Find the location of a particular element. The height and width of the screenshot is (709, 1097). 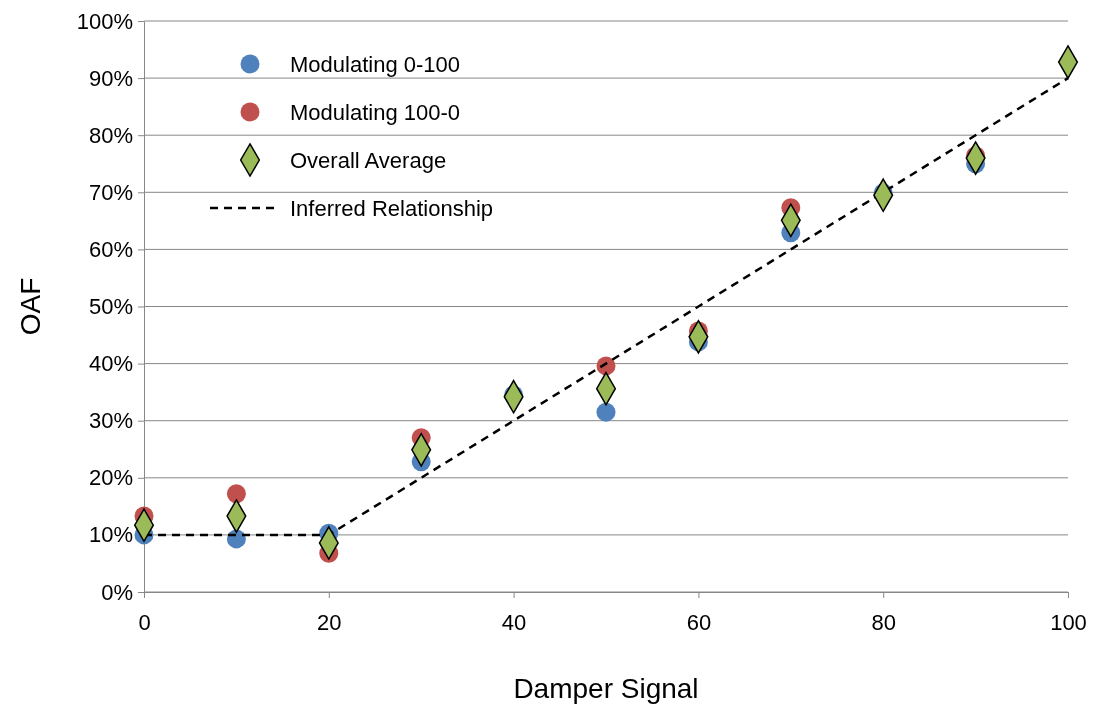

x-tick-label: 100 is located at coordinates (1068, 622).